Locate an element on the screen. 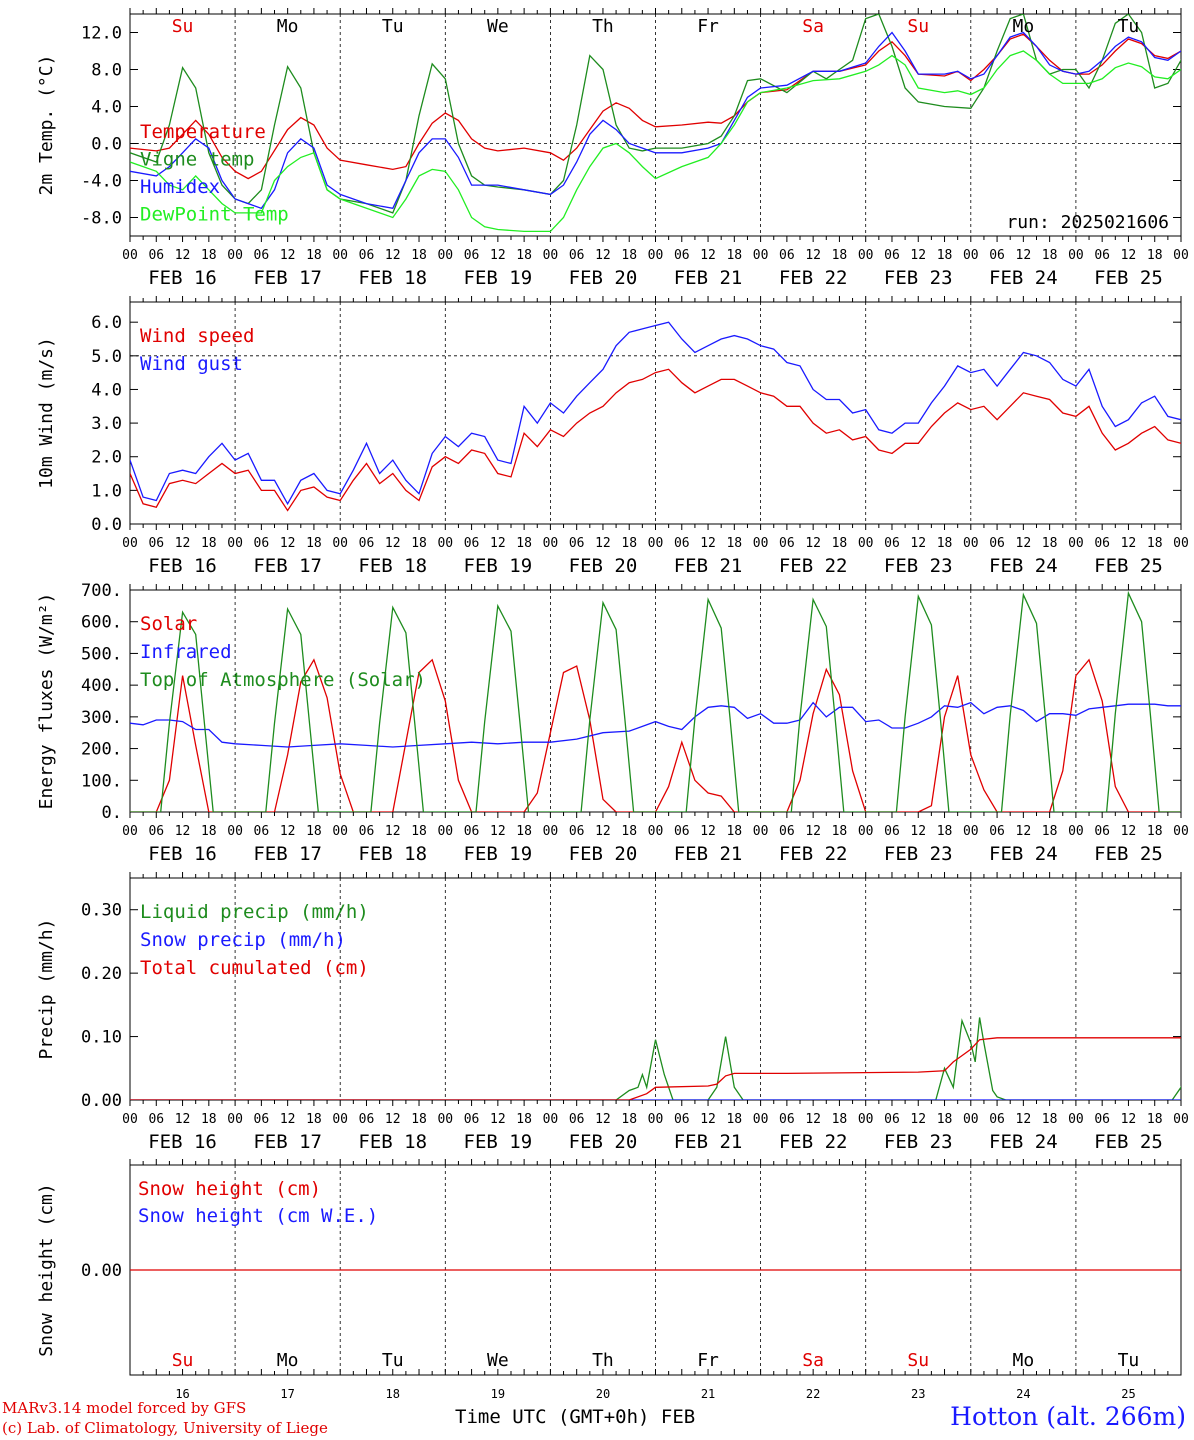 Image resolution: width=1194 pixels, height=1440 pixels. legend-entry: Top of Atmosphere (Solar) is located at coordinates (283, 680).